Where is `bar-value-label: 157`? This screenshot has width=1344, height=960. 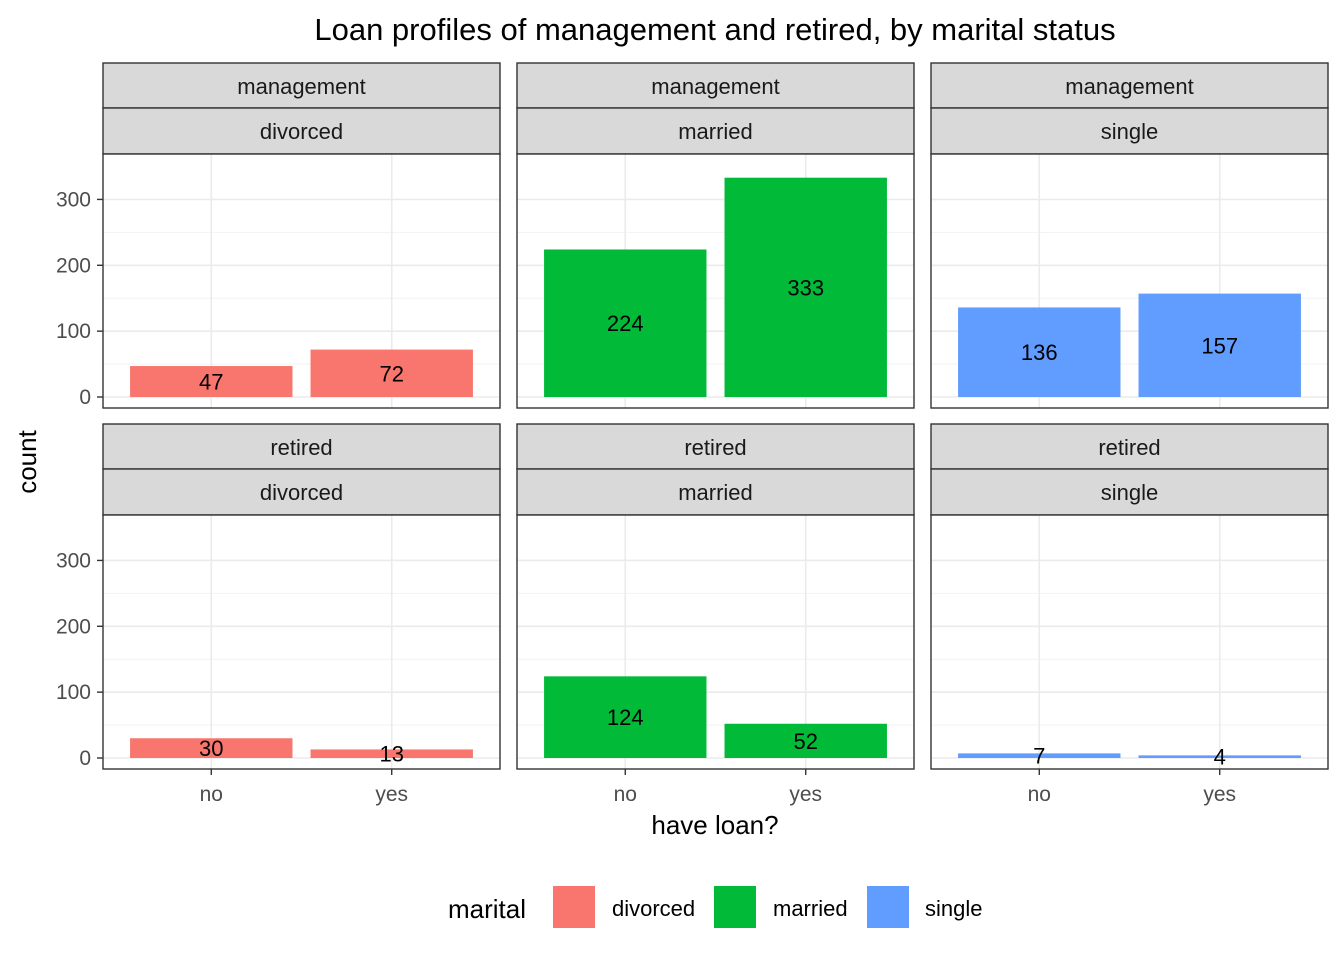 bar-value-label: 157 is located at coordinates (1219, 345).